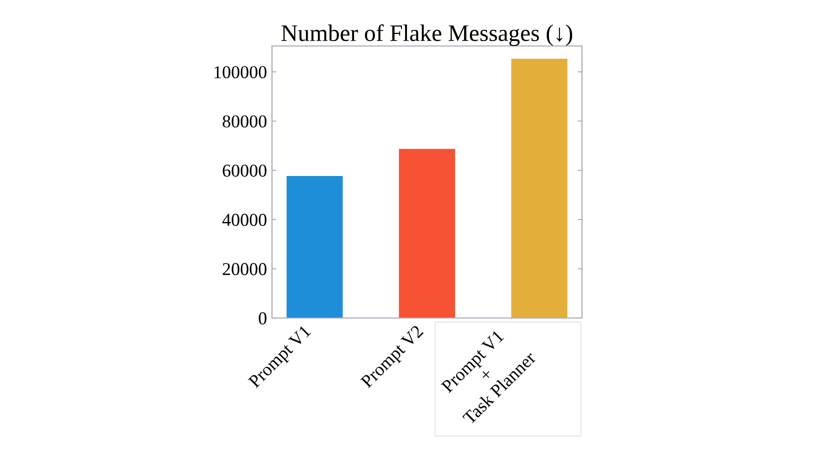 This screenshot has height=449, width=820. Describe the element at coordinates (244, 170) in the screenshot. I see `y-tick-label: 60000` at that location.